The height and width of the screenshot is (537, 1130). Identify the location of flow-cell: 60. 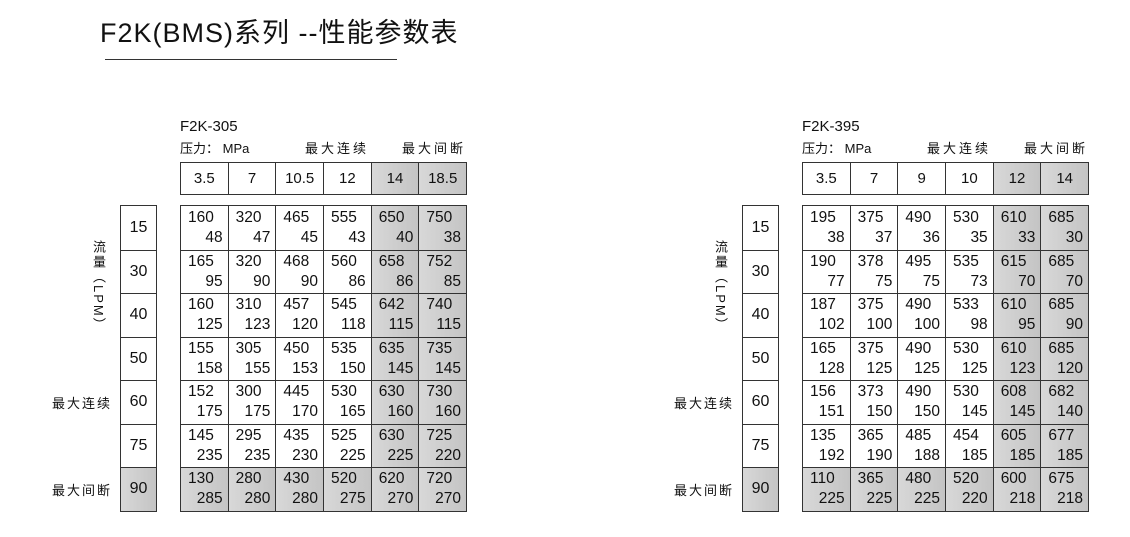
(138, 402).